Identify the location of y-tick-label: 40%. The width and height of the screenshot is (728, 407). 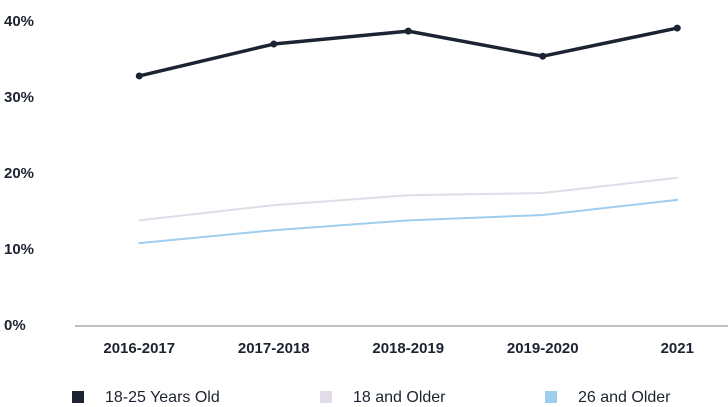
(19, 21).